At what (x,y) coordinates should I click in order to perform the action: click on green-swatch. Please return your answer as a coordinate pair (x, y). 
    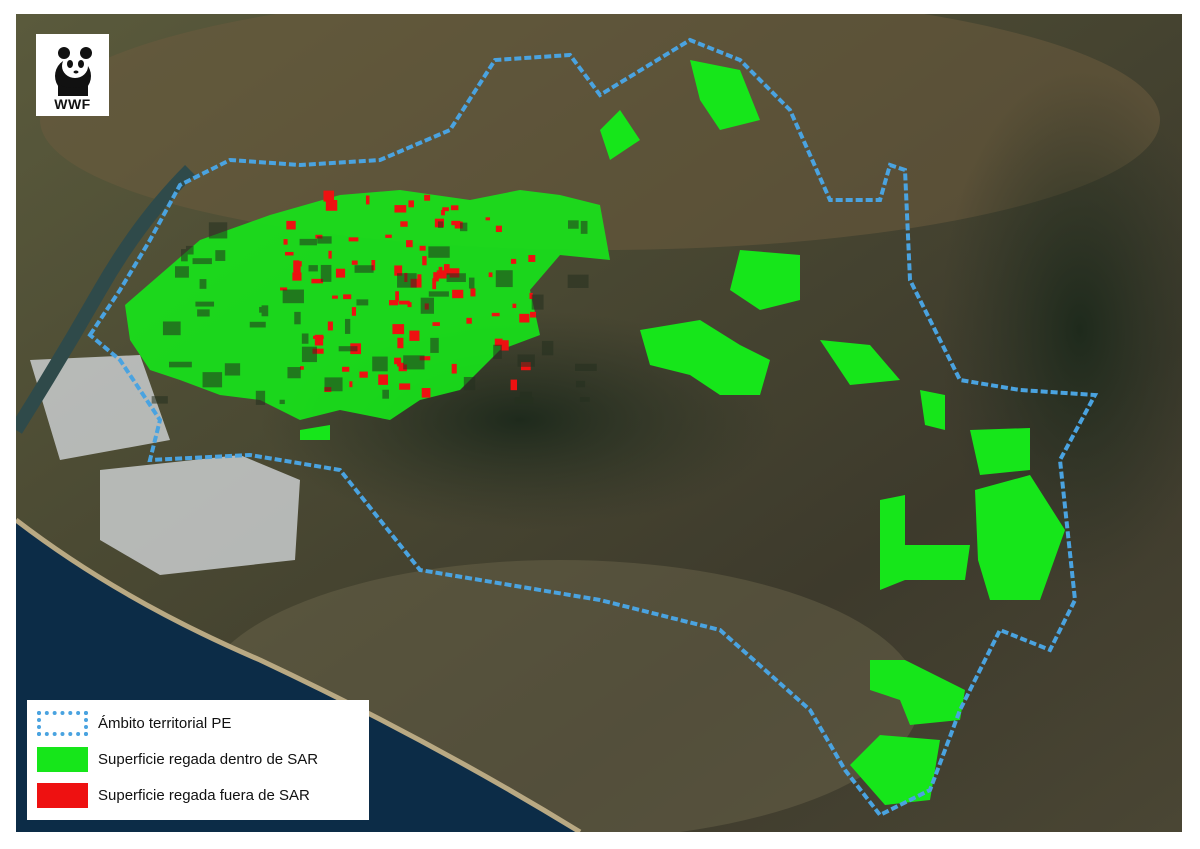
    Looking at the image, I should click on (62, 759).